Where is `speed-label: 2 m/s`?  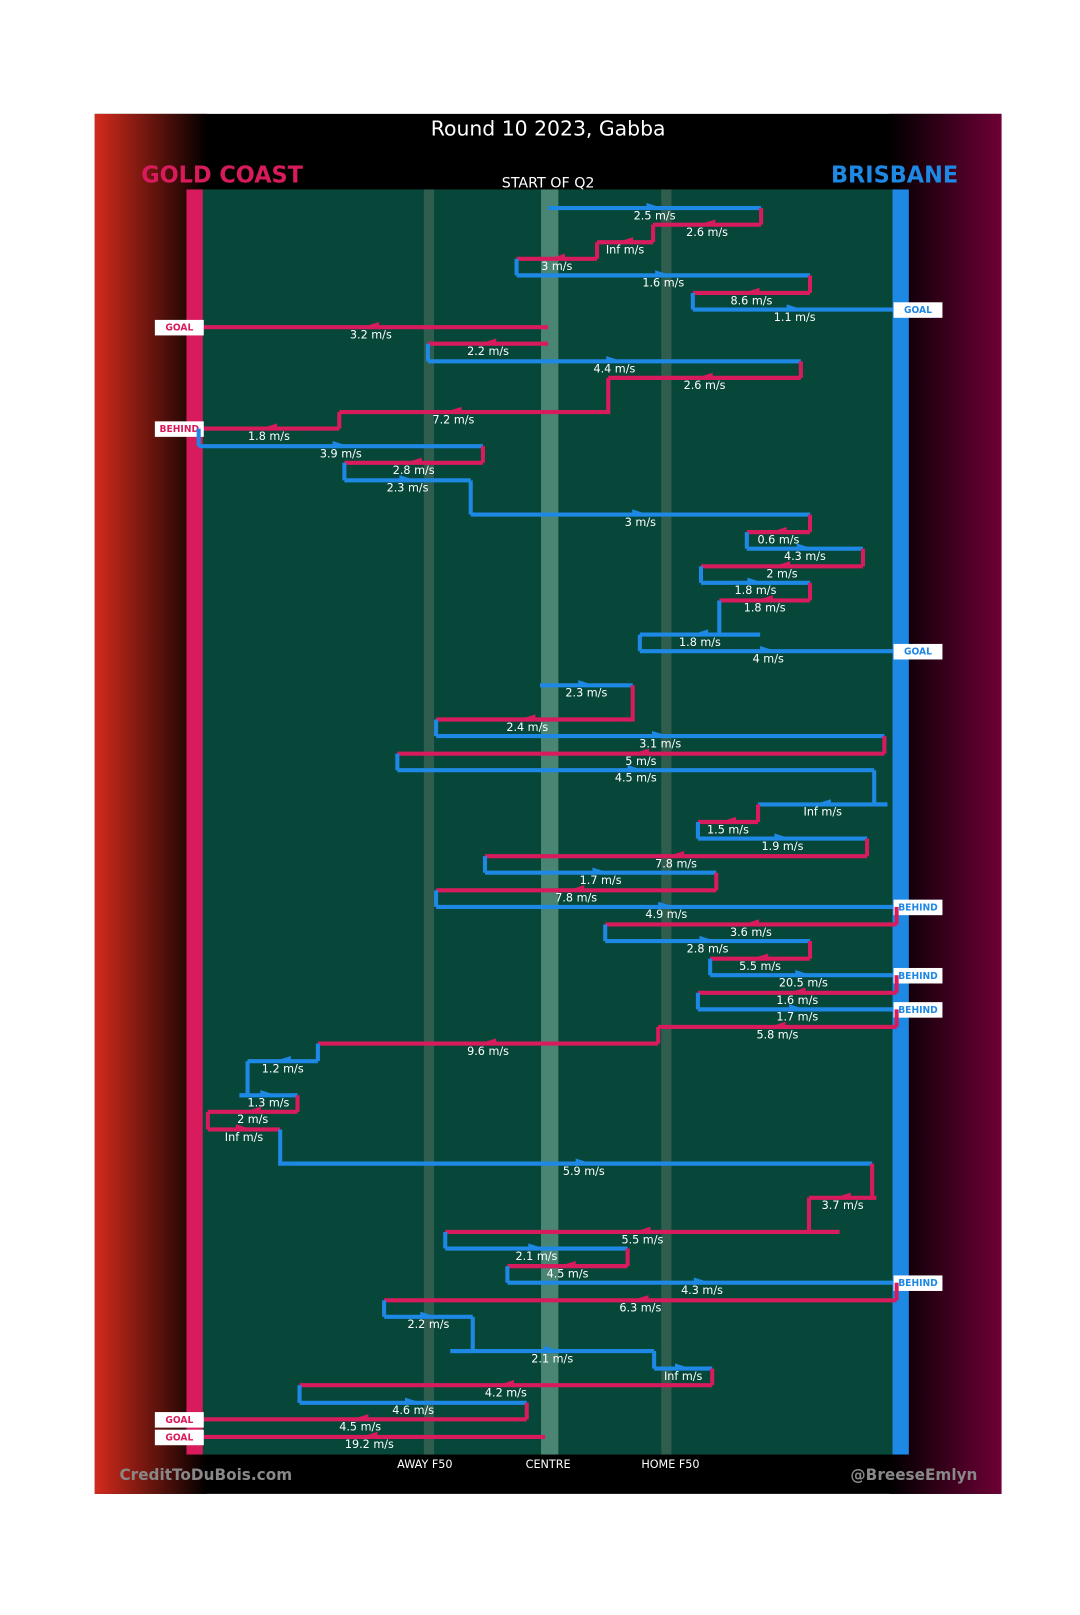 speed-label: 2 m/s is located at coordinates (781, 574).